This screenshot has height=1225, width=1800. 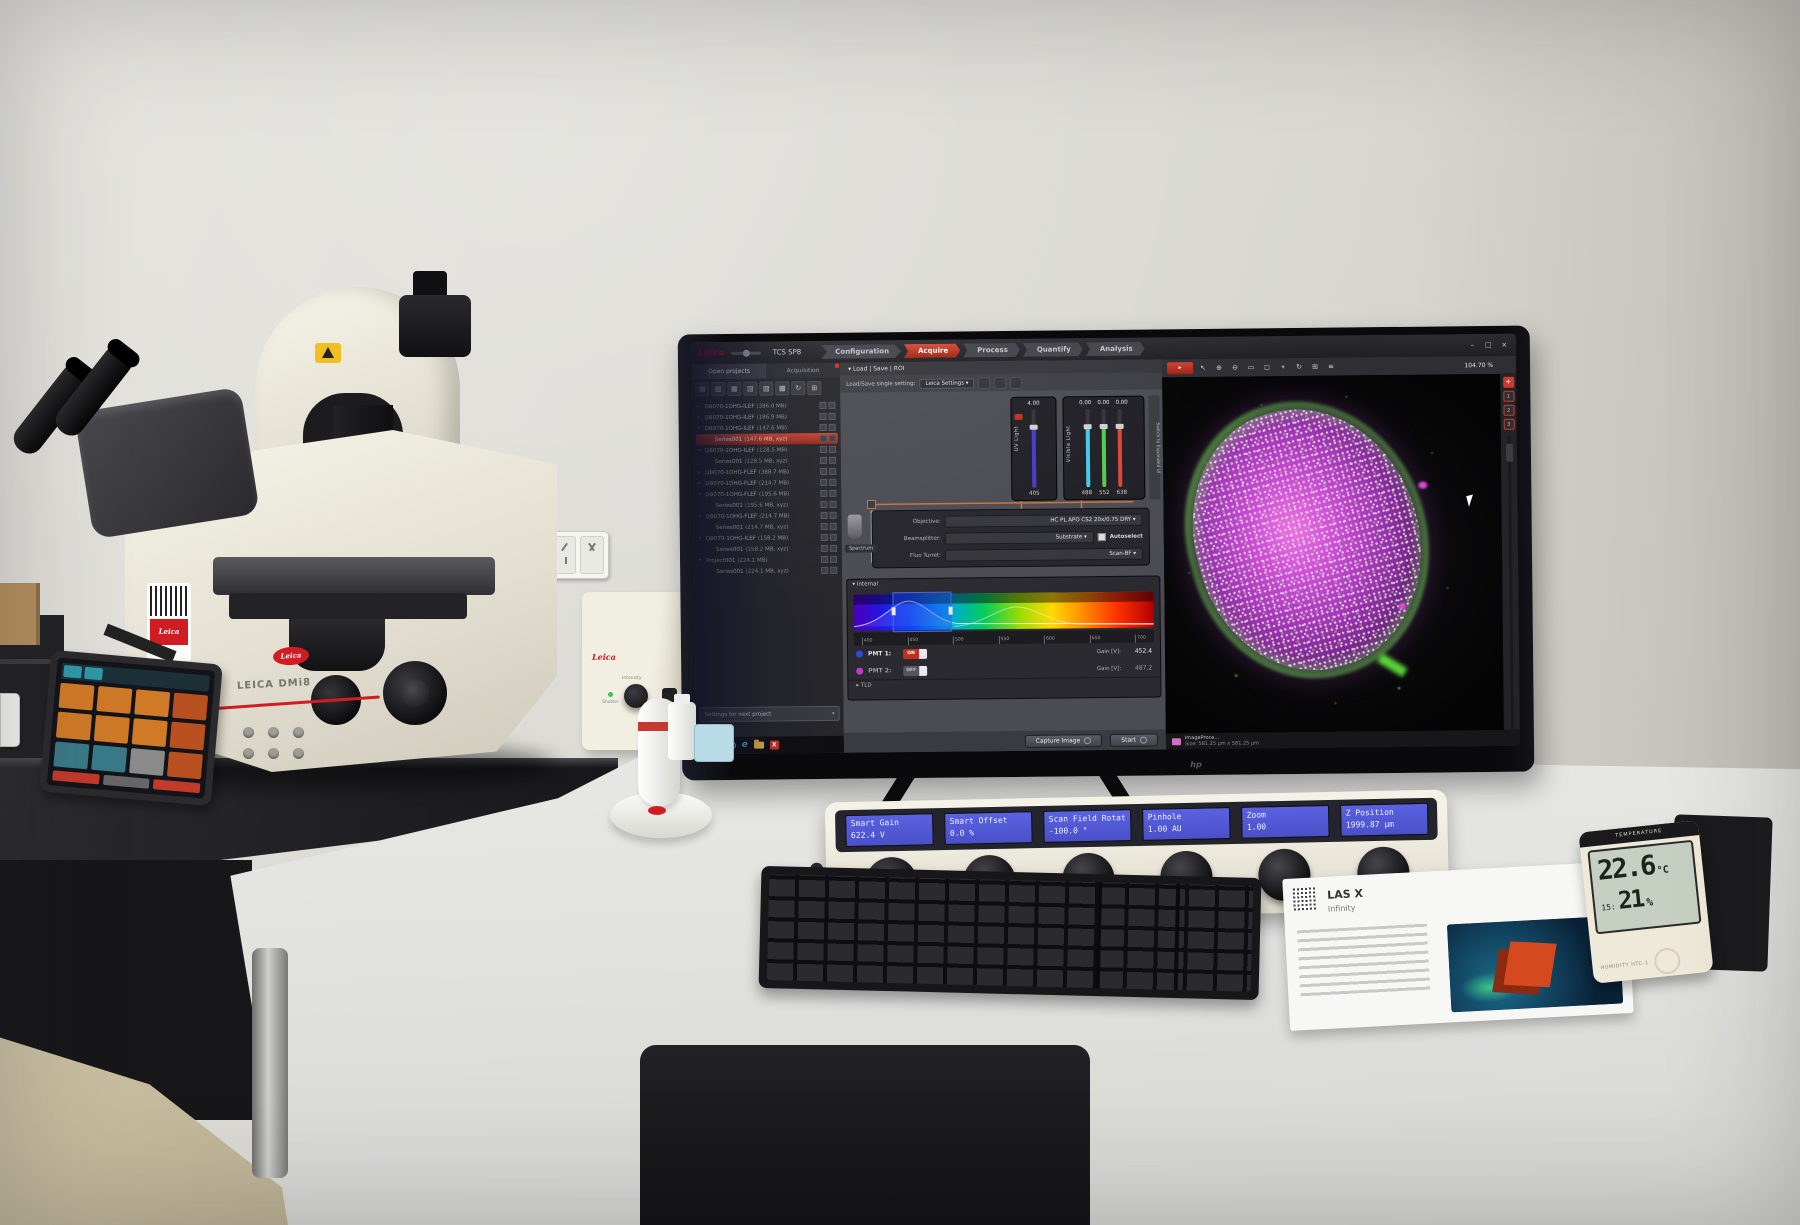 What do you see at coordinates (991, 350) in the screenshot?
I see `workflow-tab: Process` at bounding box center [991, 350].